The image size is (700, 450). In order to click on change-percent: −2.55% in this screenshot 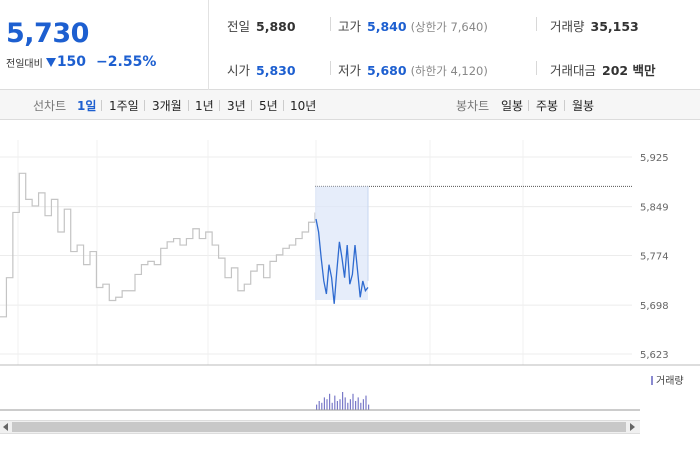, I will do `click(126, 62)`.